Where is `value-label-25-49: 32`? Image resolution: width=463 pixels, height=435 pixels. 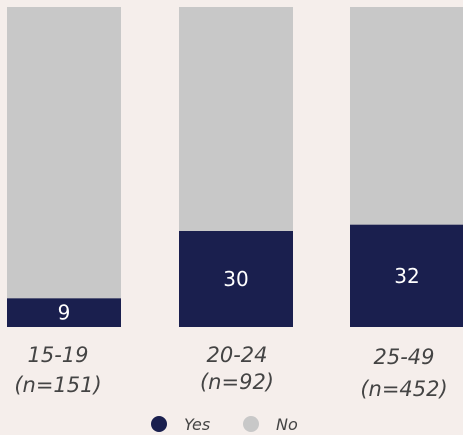
value-label-25-49: 32 is located at coordinates (406, 276).